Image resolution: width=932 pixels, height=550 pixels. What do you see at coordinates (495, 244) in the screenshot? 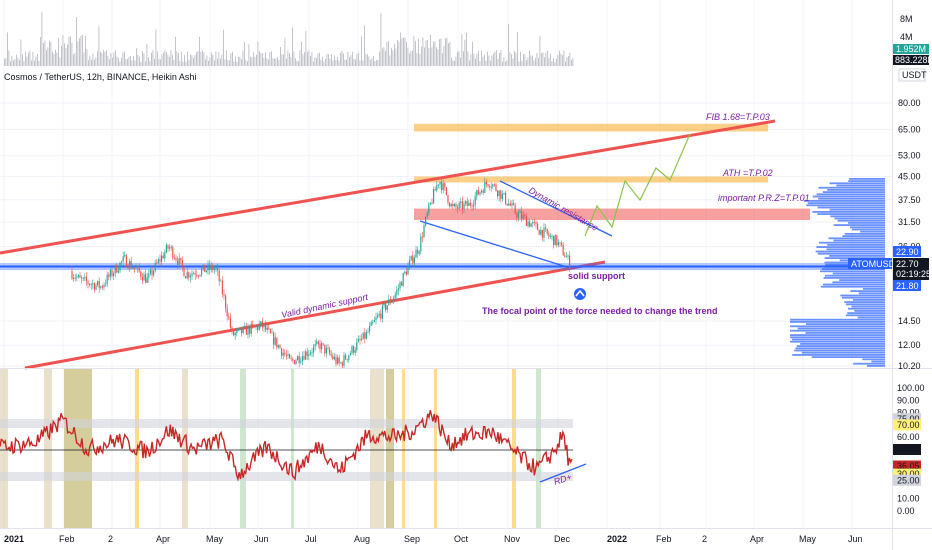
I see `channel-lower-line` at bounding box center [495, 244].